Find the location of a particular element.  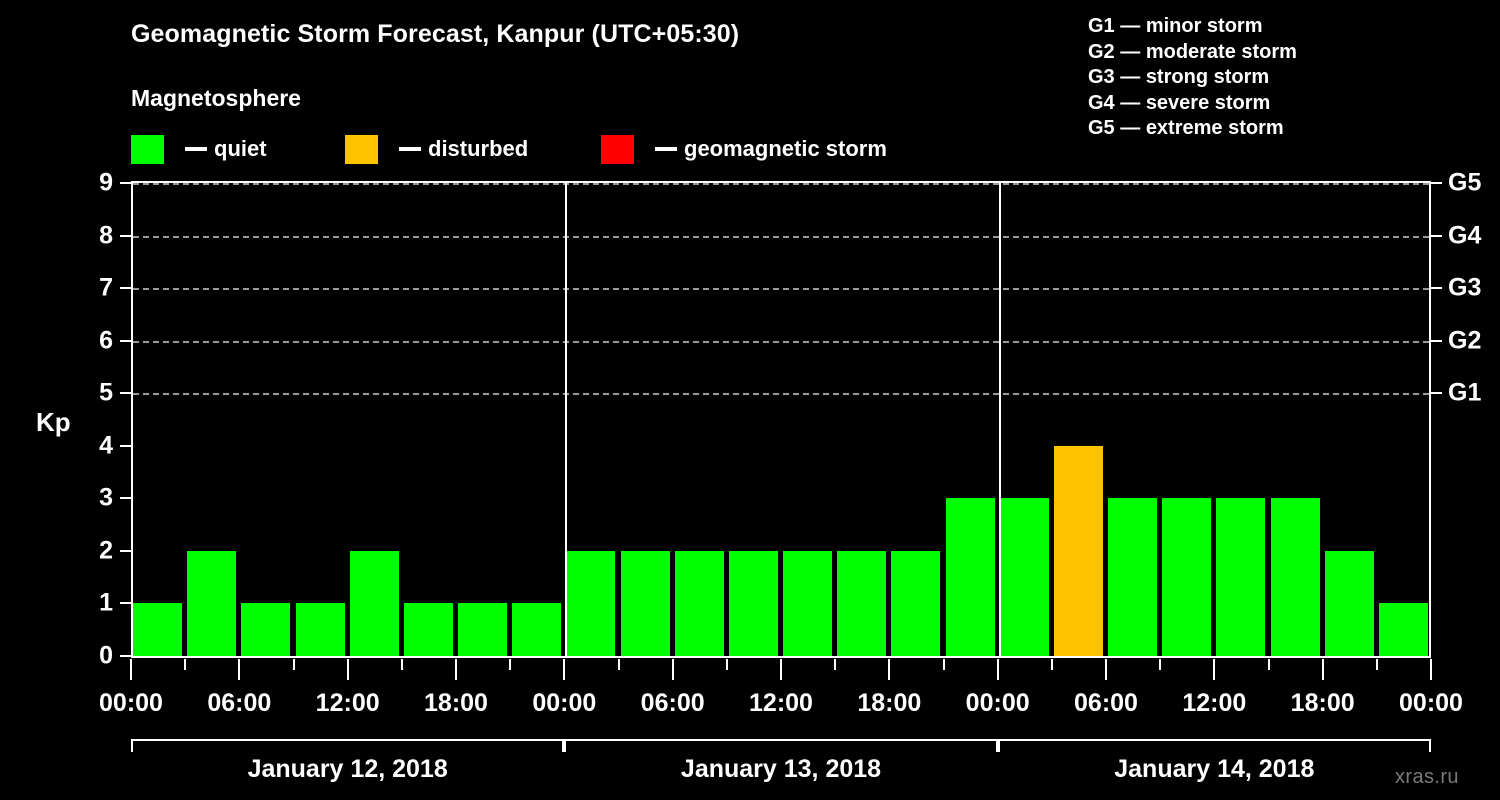

date-label: January 13, 2018 is located at coordinates (781, 769).